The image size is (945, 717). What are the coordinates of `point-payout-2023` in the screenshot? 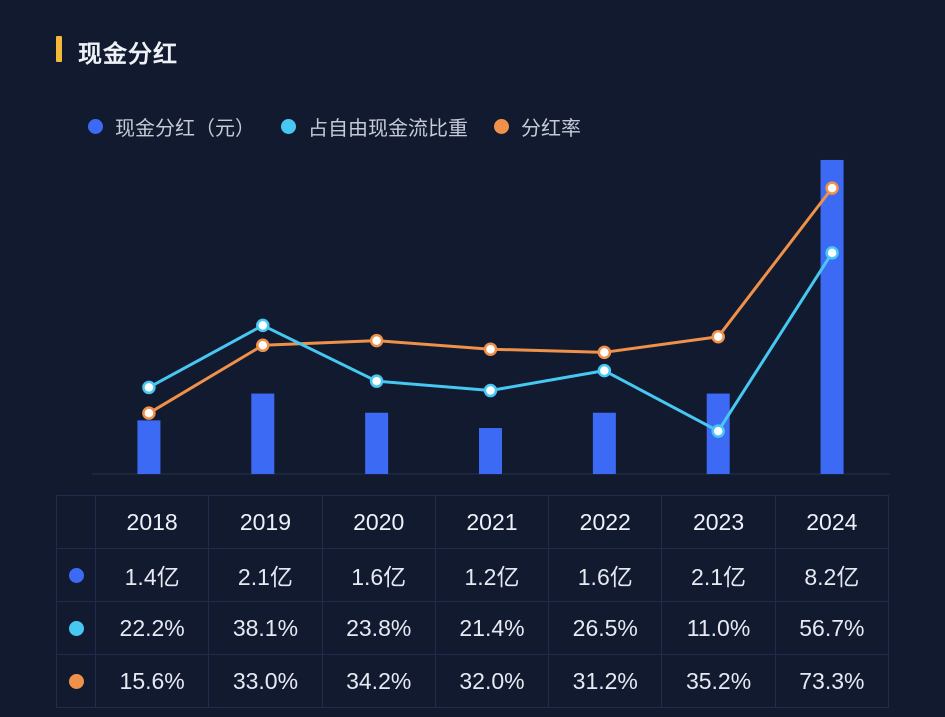 It's located at (718, 336).